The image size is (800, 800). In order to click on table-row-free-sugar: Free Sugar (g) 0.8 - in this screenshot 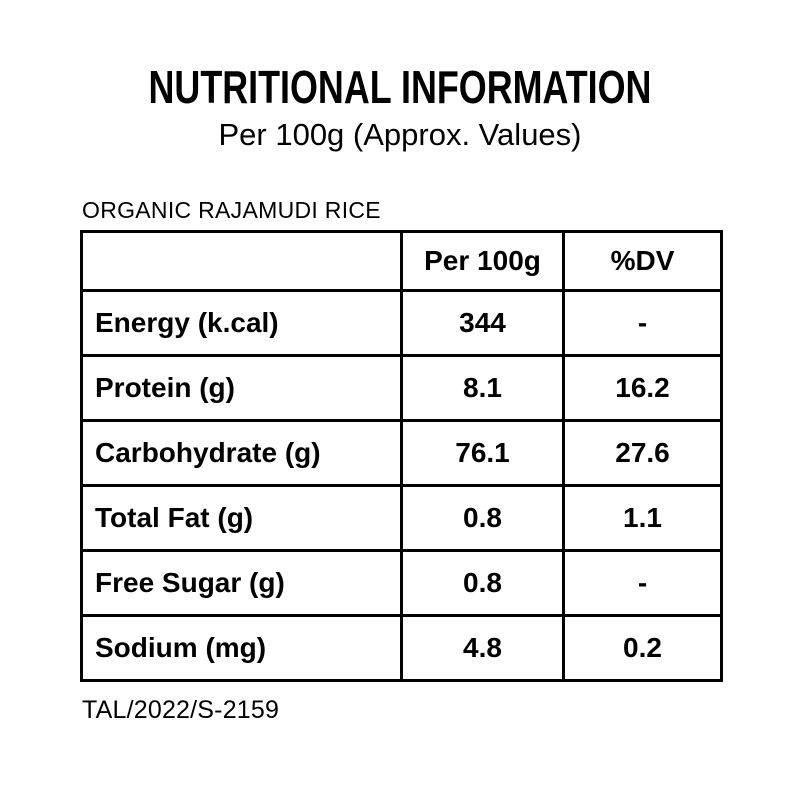, I will do `click(401, 583)`.